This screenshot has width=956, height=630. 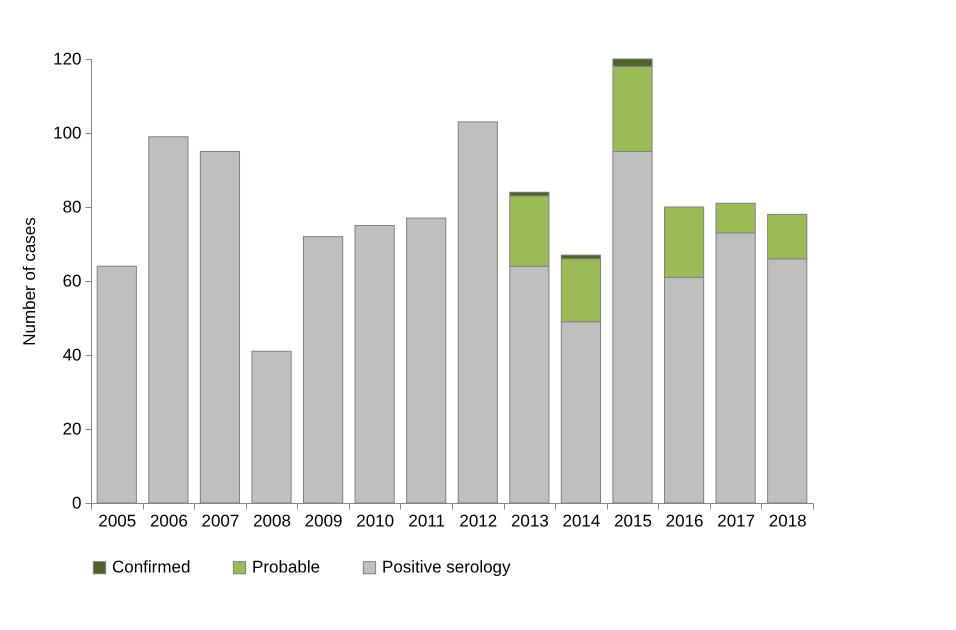 I want to click on legend-label: Positive serology, so click(x=447, y=567).